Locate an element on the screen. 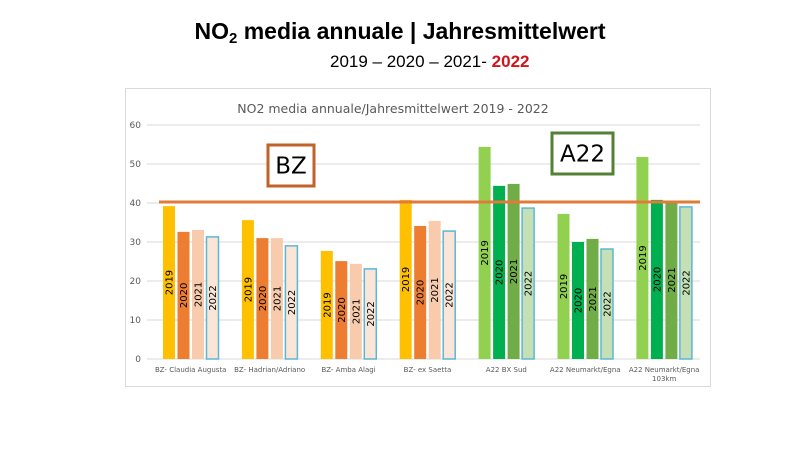 The width and height of the screenshot is (800, 450). y-tick-label: 10 is located at coordinates (136, 321).